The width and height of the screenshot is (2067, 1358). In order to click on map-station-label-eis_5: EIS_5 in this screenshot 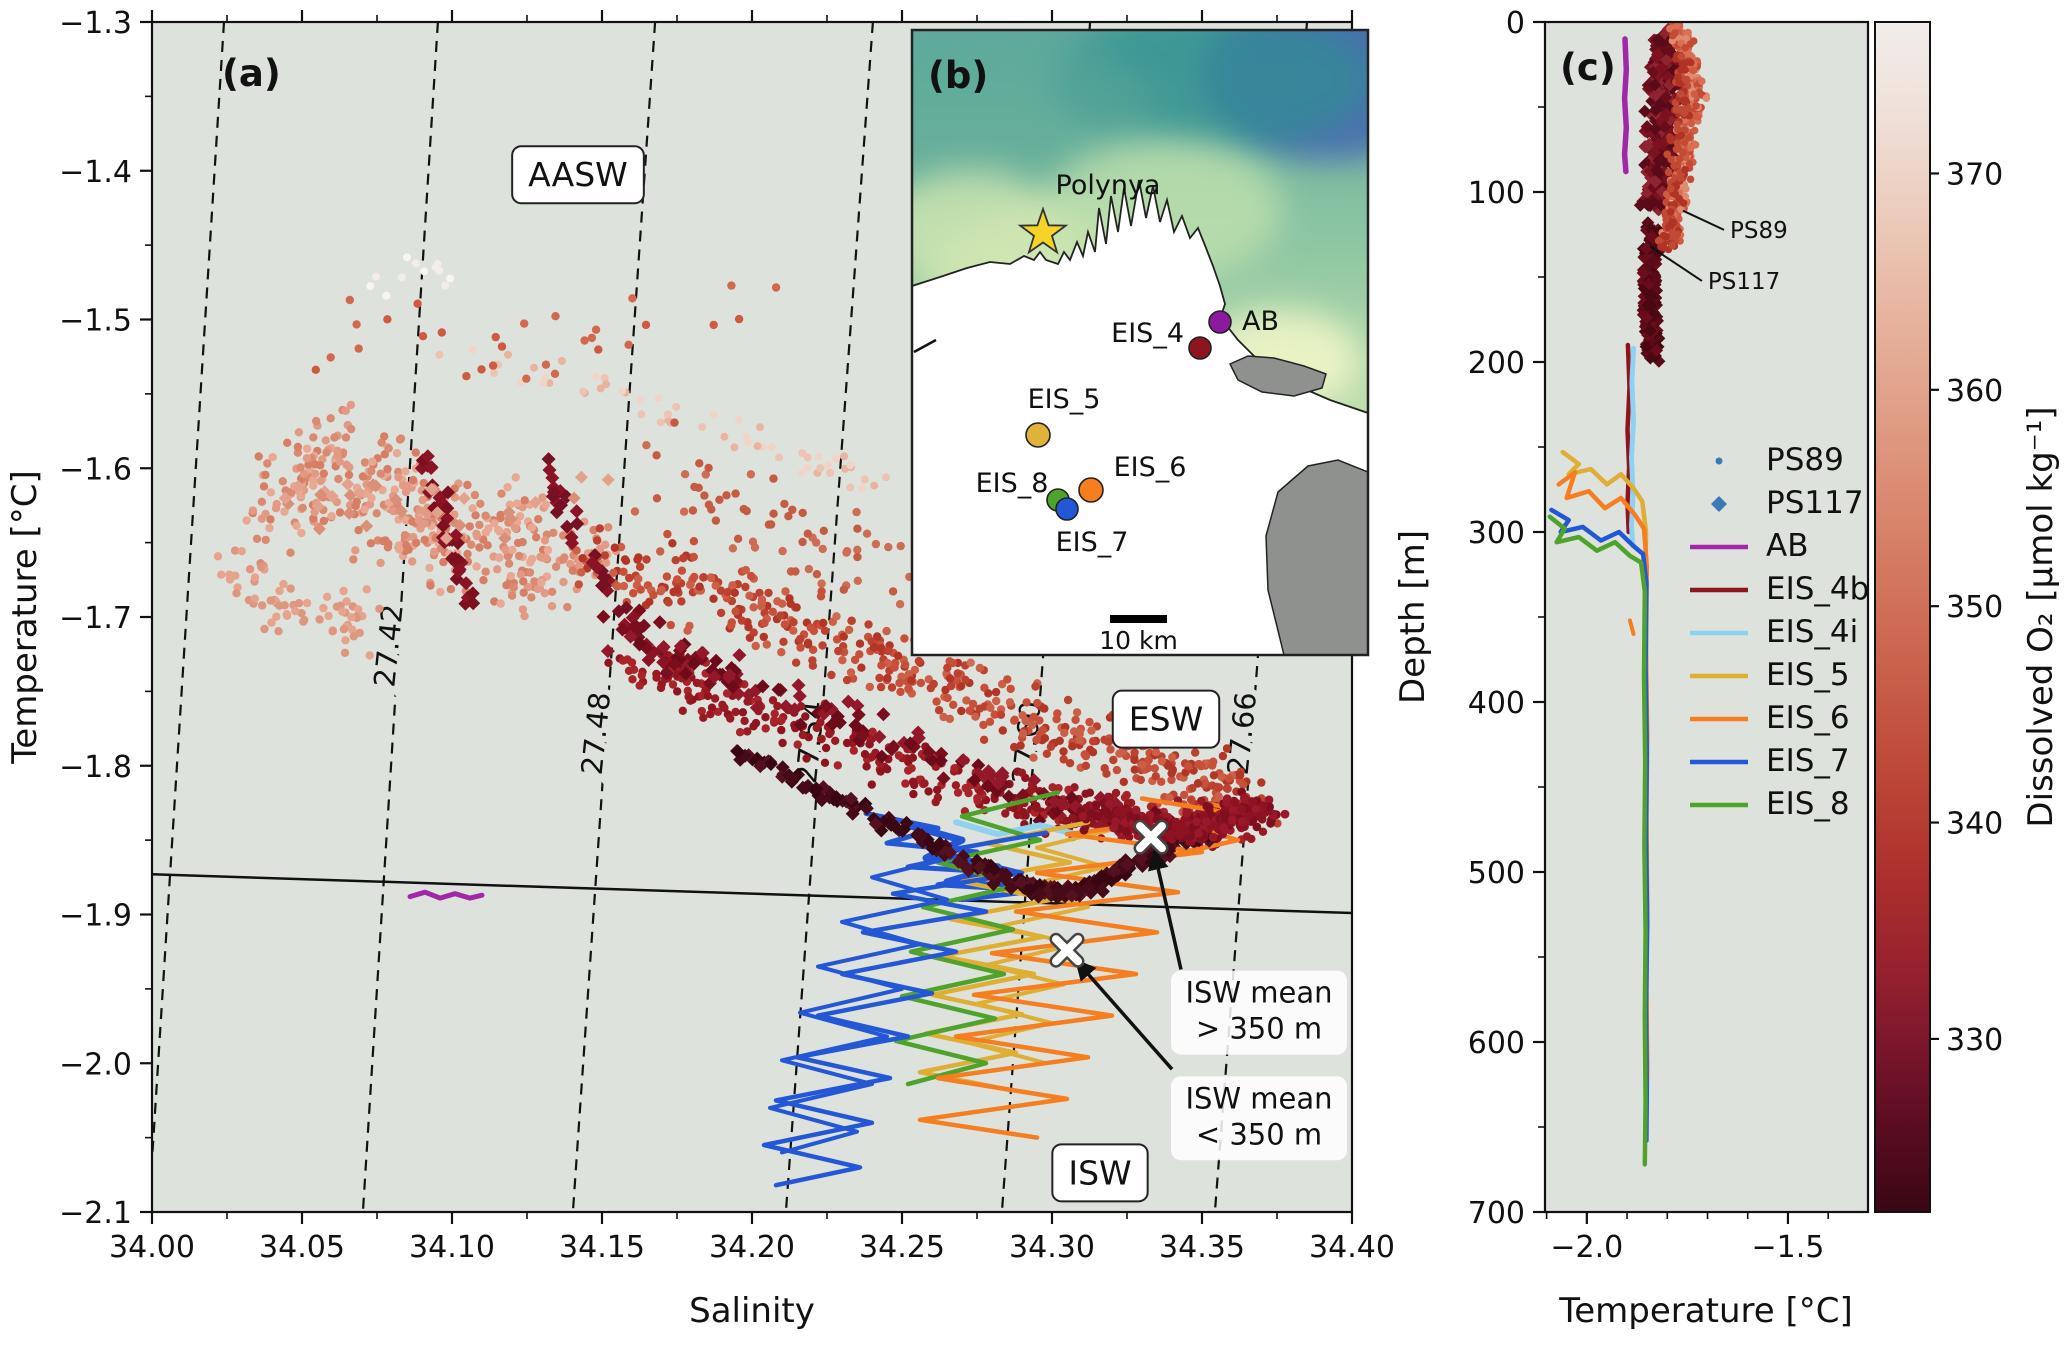, I will do `click(1064, 399)`.